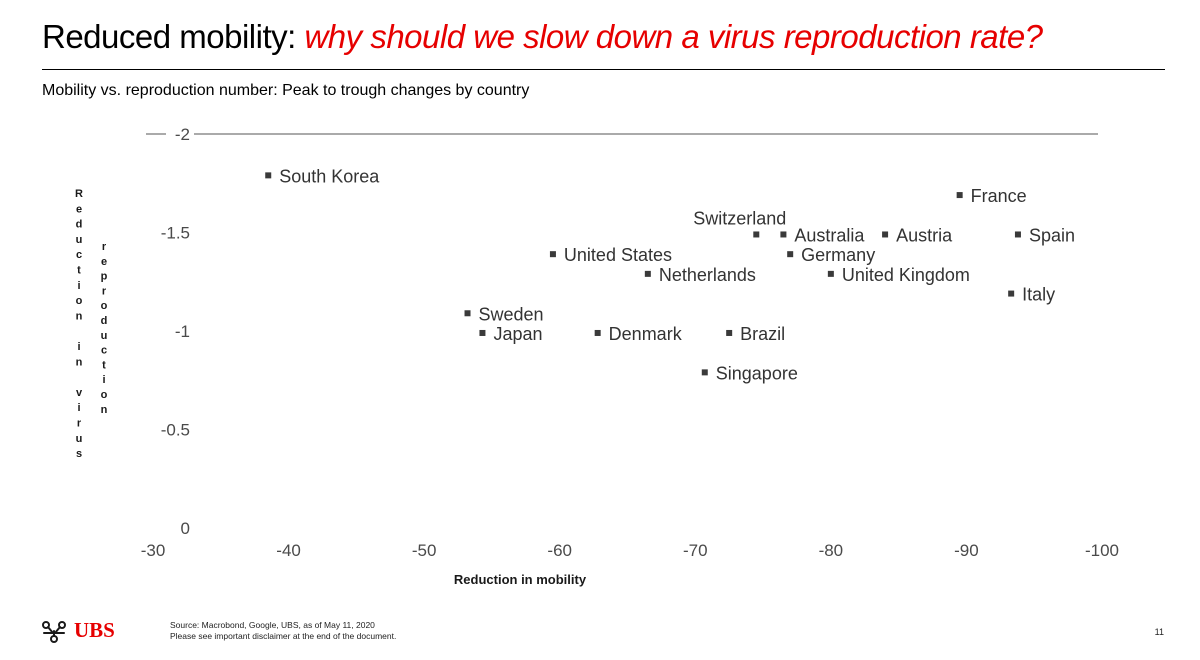 Image resolution: width=1200 pixels, height=660 pixels. What do you see at coordinates (646, 334) in the screenshot?
I see `data-point-label: Denmark` at bounding box center [646, 334].